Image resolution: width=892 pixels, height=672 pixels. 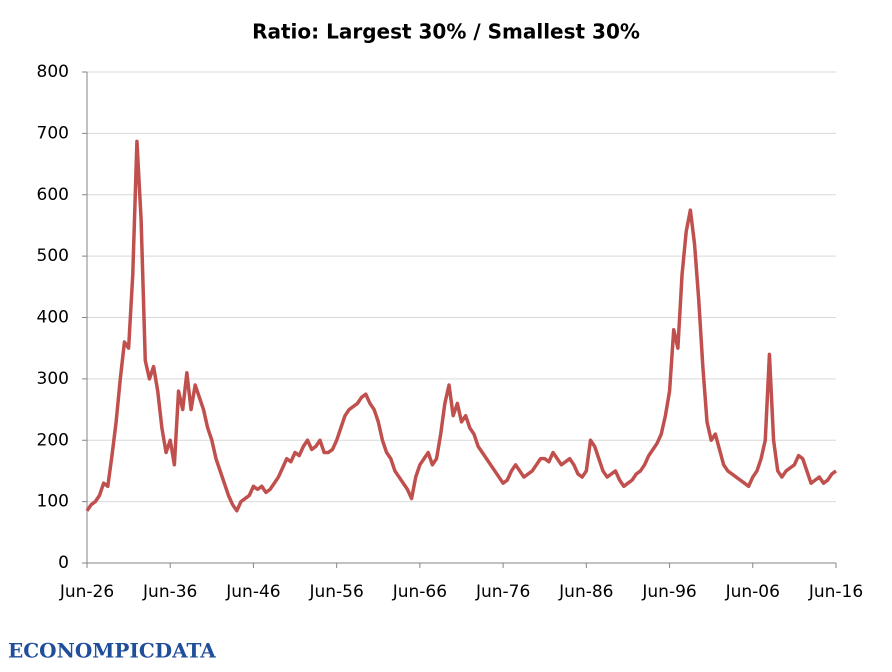 I want to click on x-tick-label: Jun-86, so click(x=585, y=592).